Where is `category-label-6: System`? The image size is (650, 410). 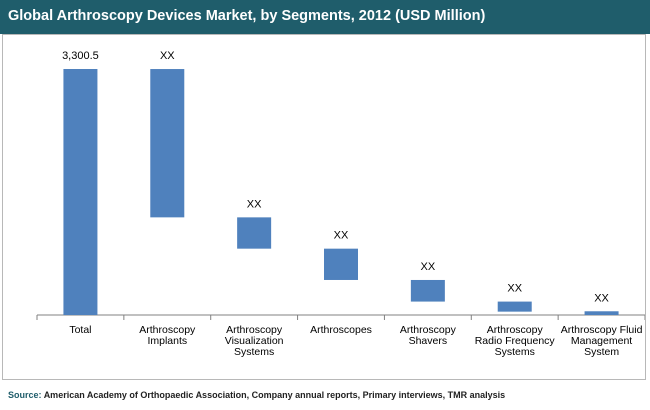
category-label-6: System is located at coordinates (601, 352).